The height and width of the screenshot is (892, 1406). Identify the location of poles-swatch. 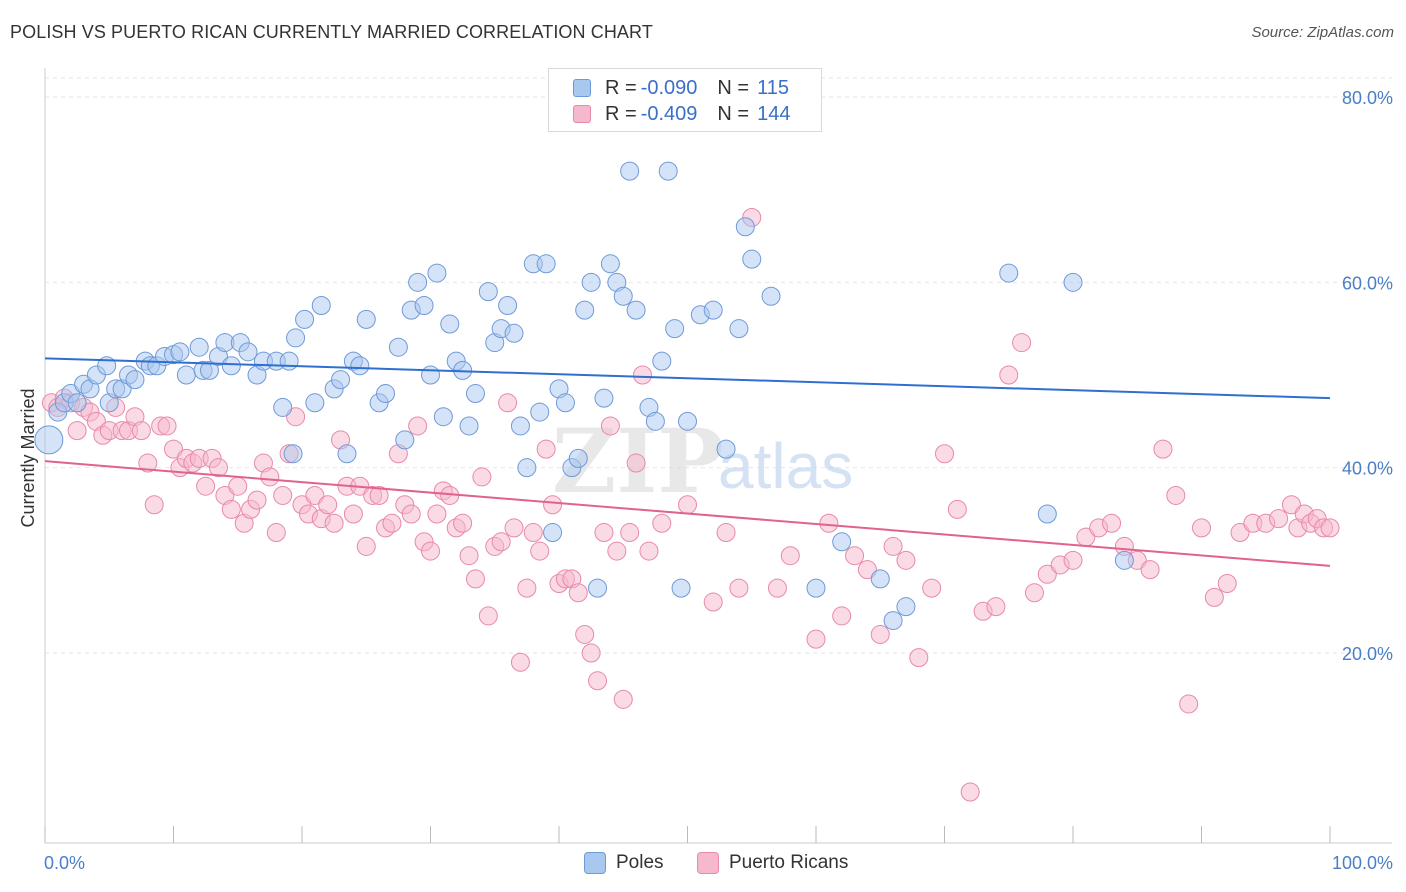
(582, 88).